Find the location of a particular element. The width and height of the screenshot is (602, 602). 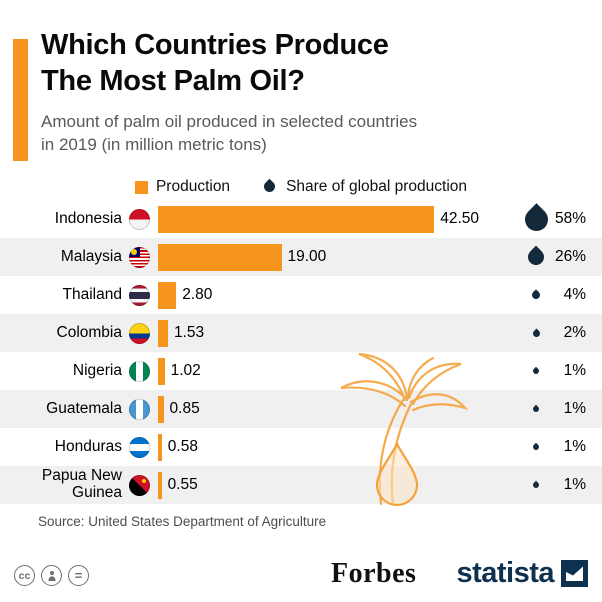

table-row: Indonesia 42.50 58% is located at coordinates (301, 219).